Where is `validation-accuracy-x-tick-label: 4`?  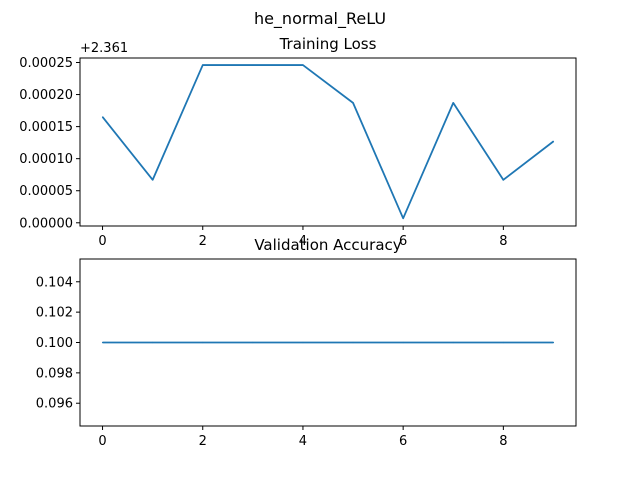
validation-accuracy-x-tick-label: 4 is located at coordinates (303, 441).